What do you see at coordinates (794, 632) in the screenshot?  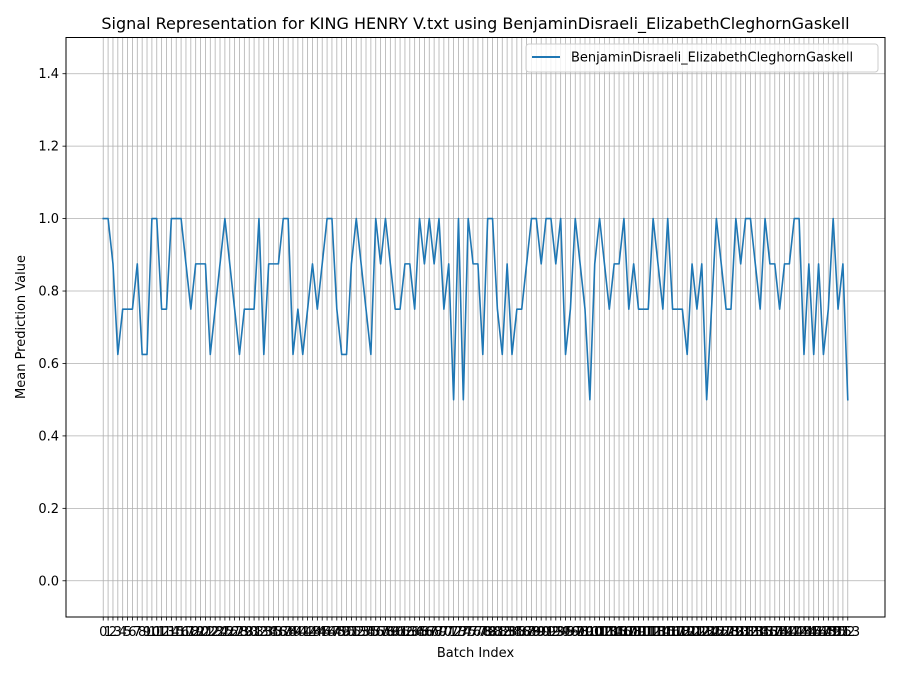 I see `x-tick-label: 142` at bounding box center [794, 632].